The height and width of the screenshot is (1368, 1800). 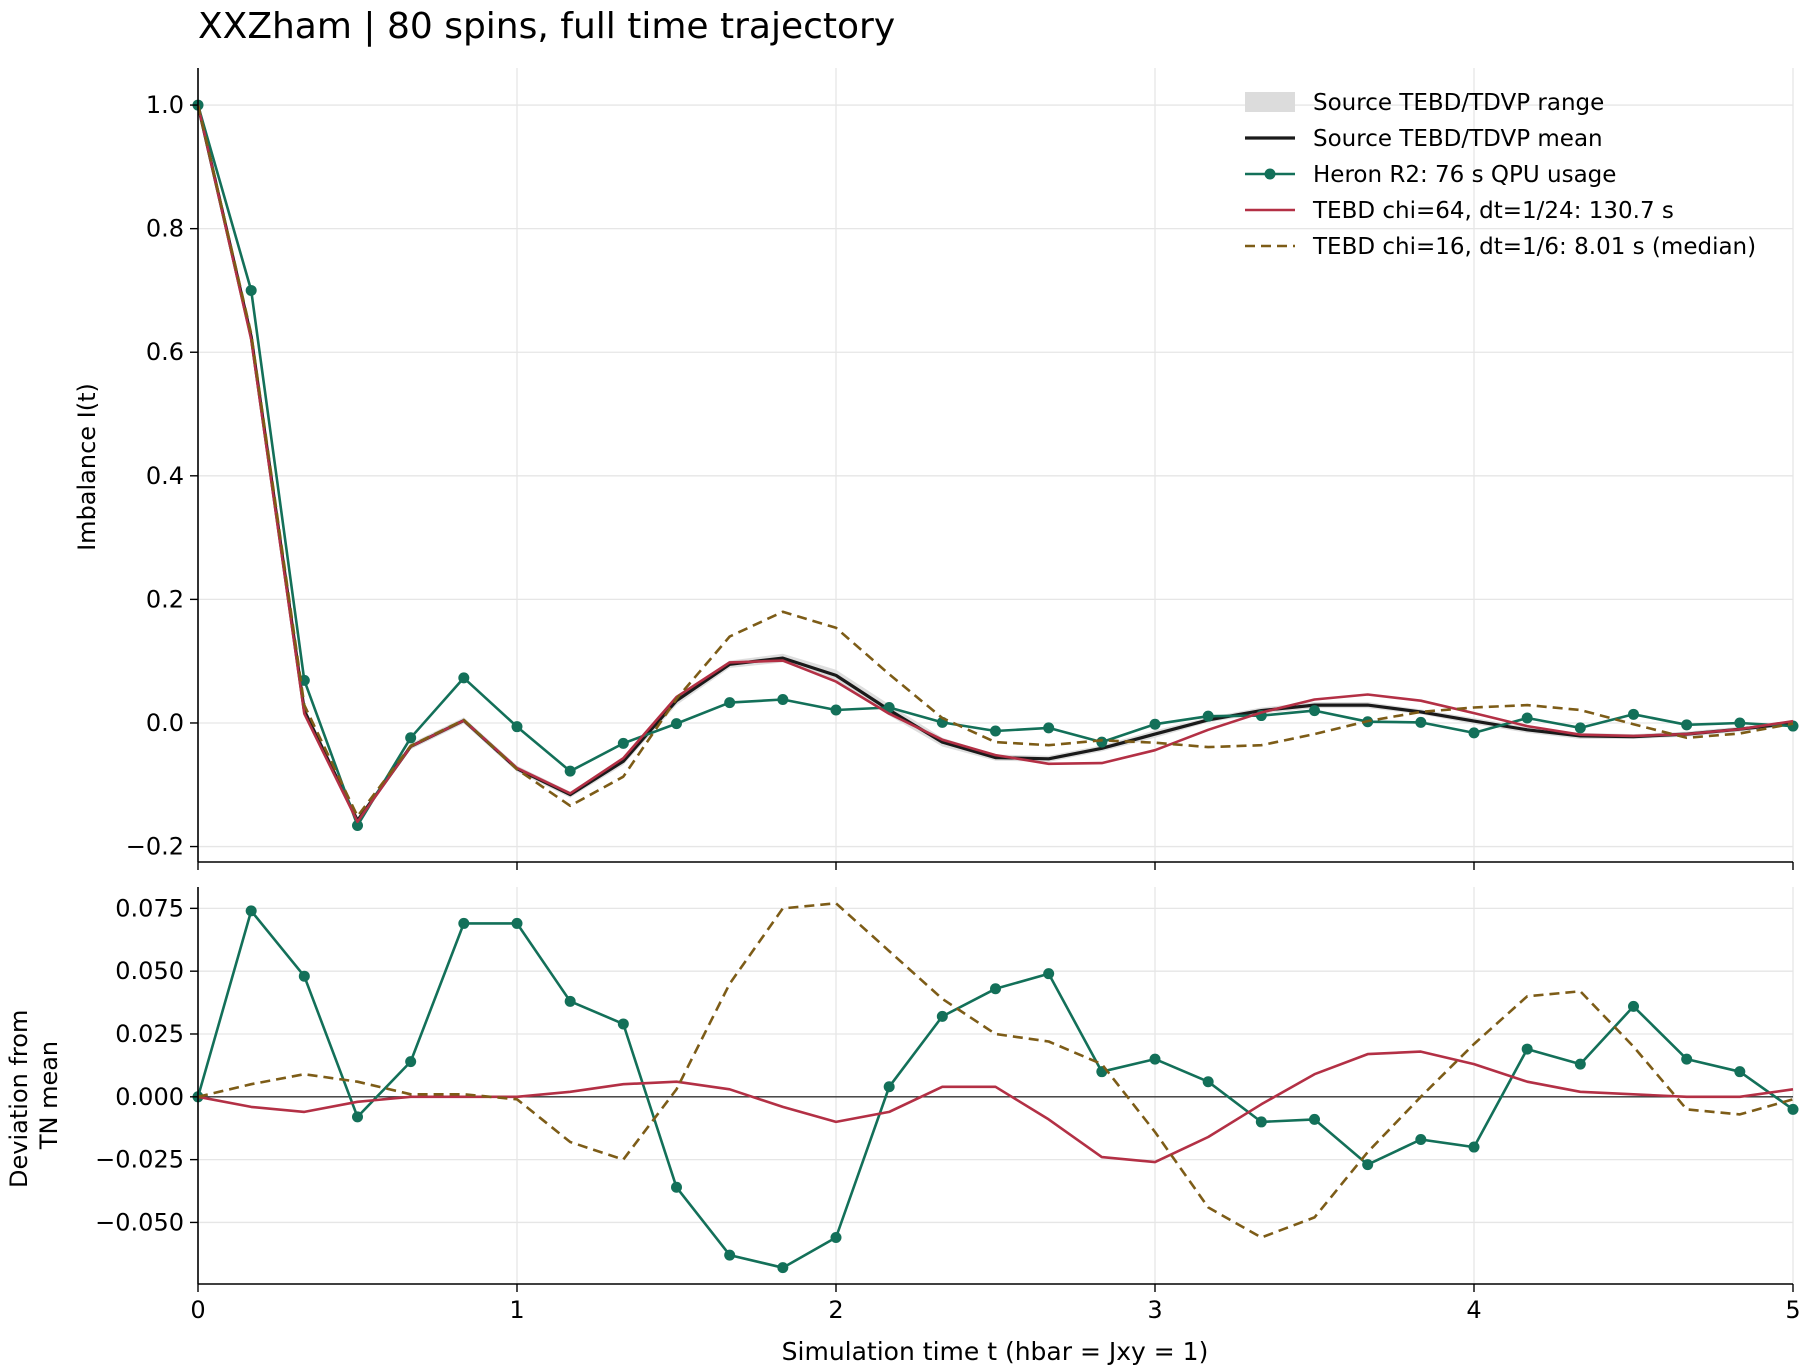 What do you see at coordinates (1154, 1310) in the screenshot?
I see `deviation-x-tick-label: 3` at bounding box center [1154, 1310].